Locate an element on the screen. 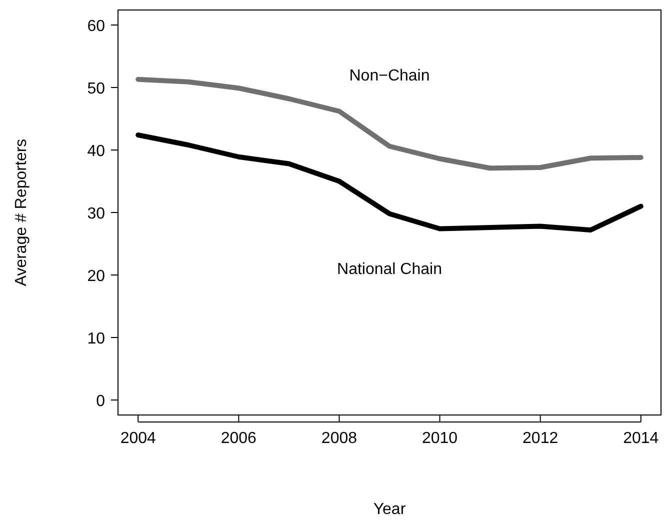 Image resolution: width=668 pixels, height=522 pixels. x-tick-label: 2010 is located at coordinates (440, 438).